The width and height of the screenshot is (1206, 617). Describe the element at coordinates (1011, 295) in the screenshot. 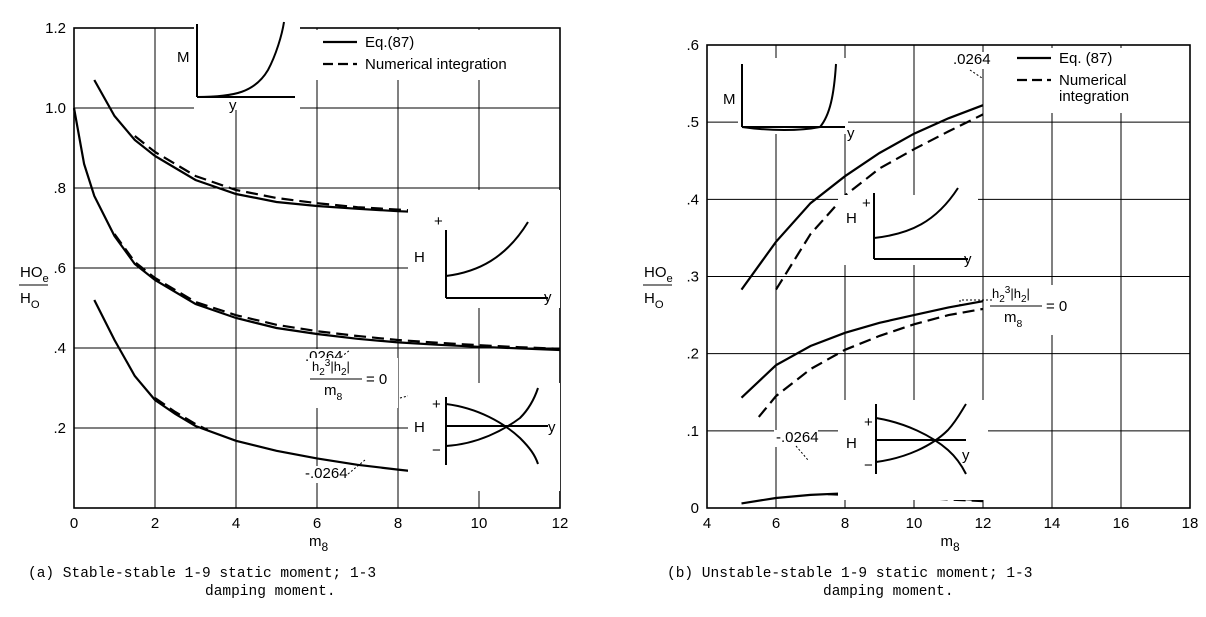

I see `panel-b-annotation-h2-num: h23|h2|` at that location.